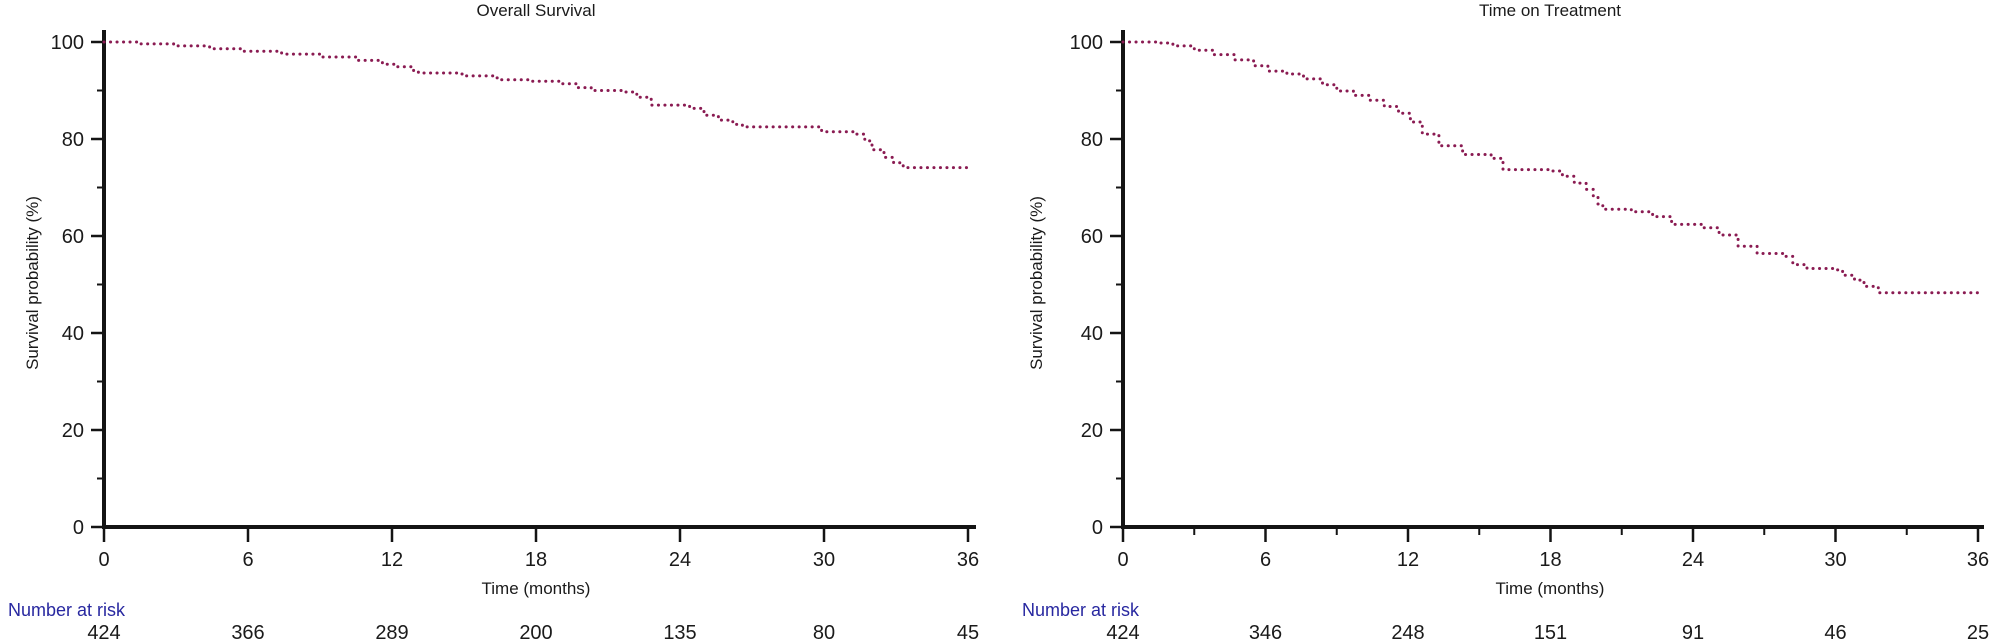  Describe the element at coordinates (968, 633) in the screenshot. I see `risk-value: 45` at that location.